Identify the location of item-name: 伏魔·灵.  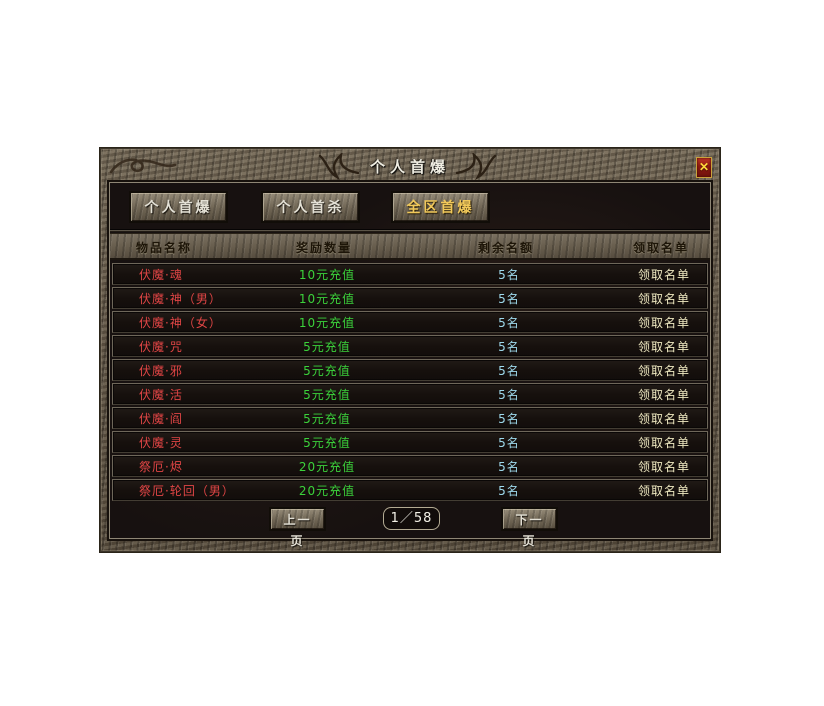
(161, 443).